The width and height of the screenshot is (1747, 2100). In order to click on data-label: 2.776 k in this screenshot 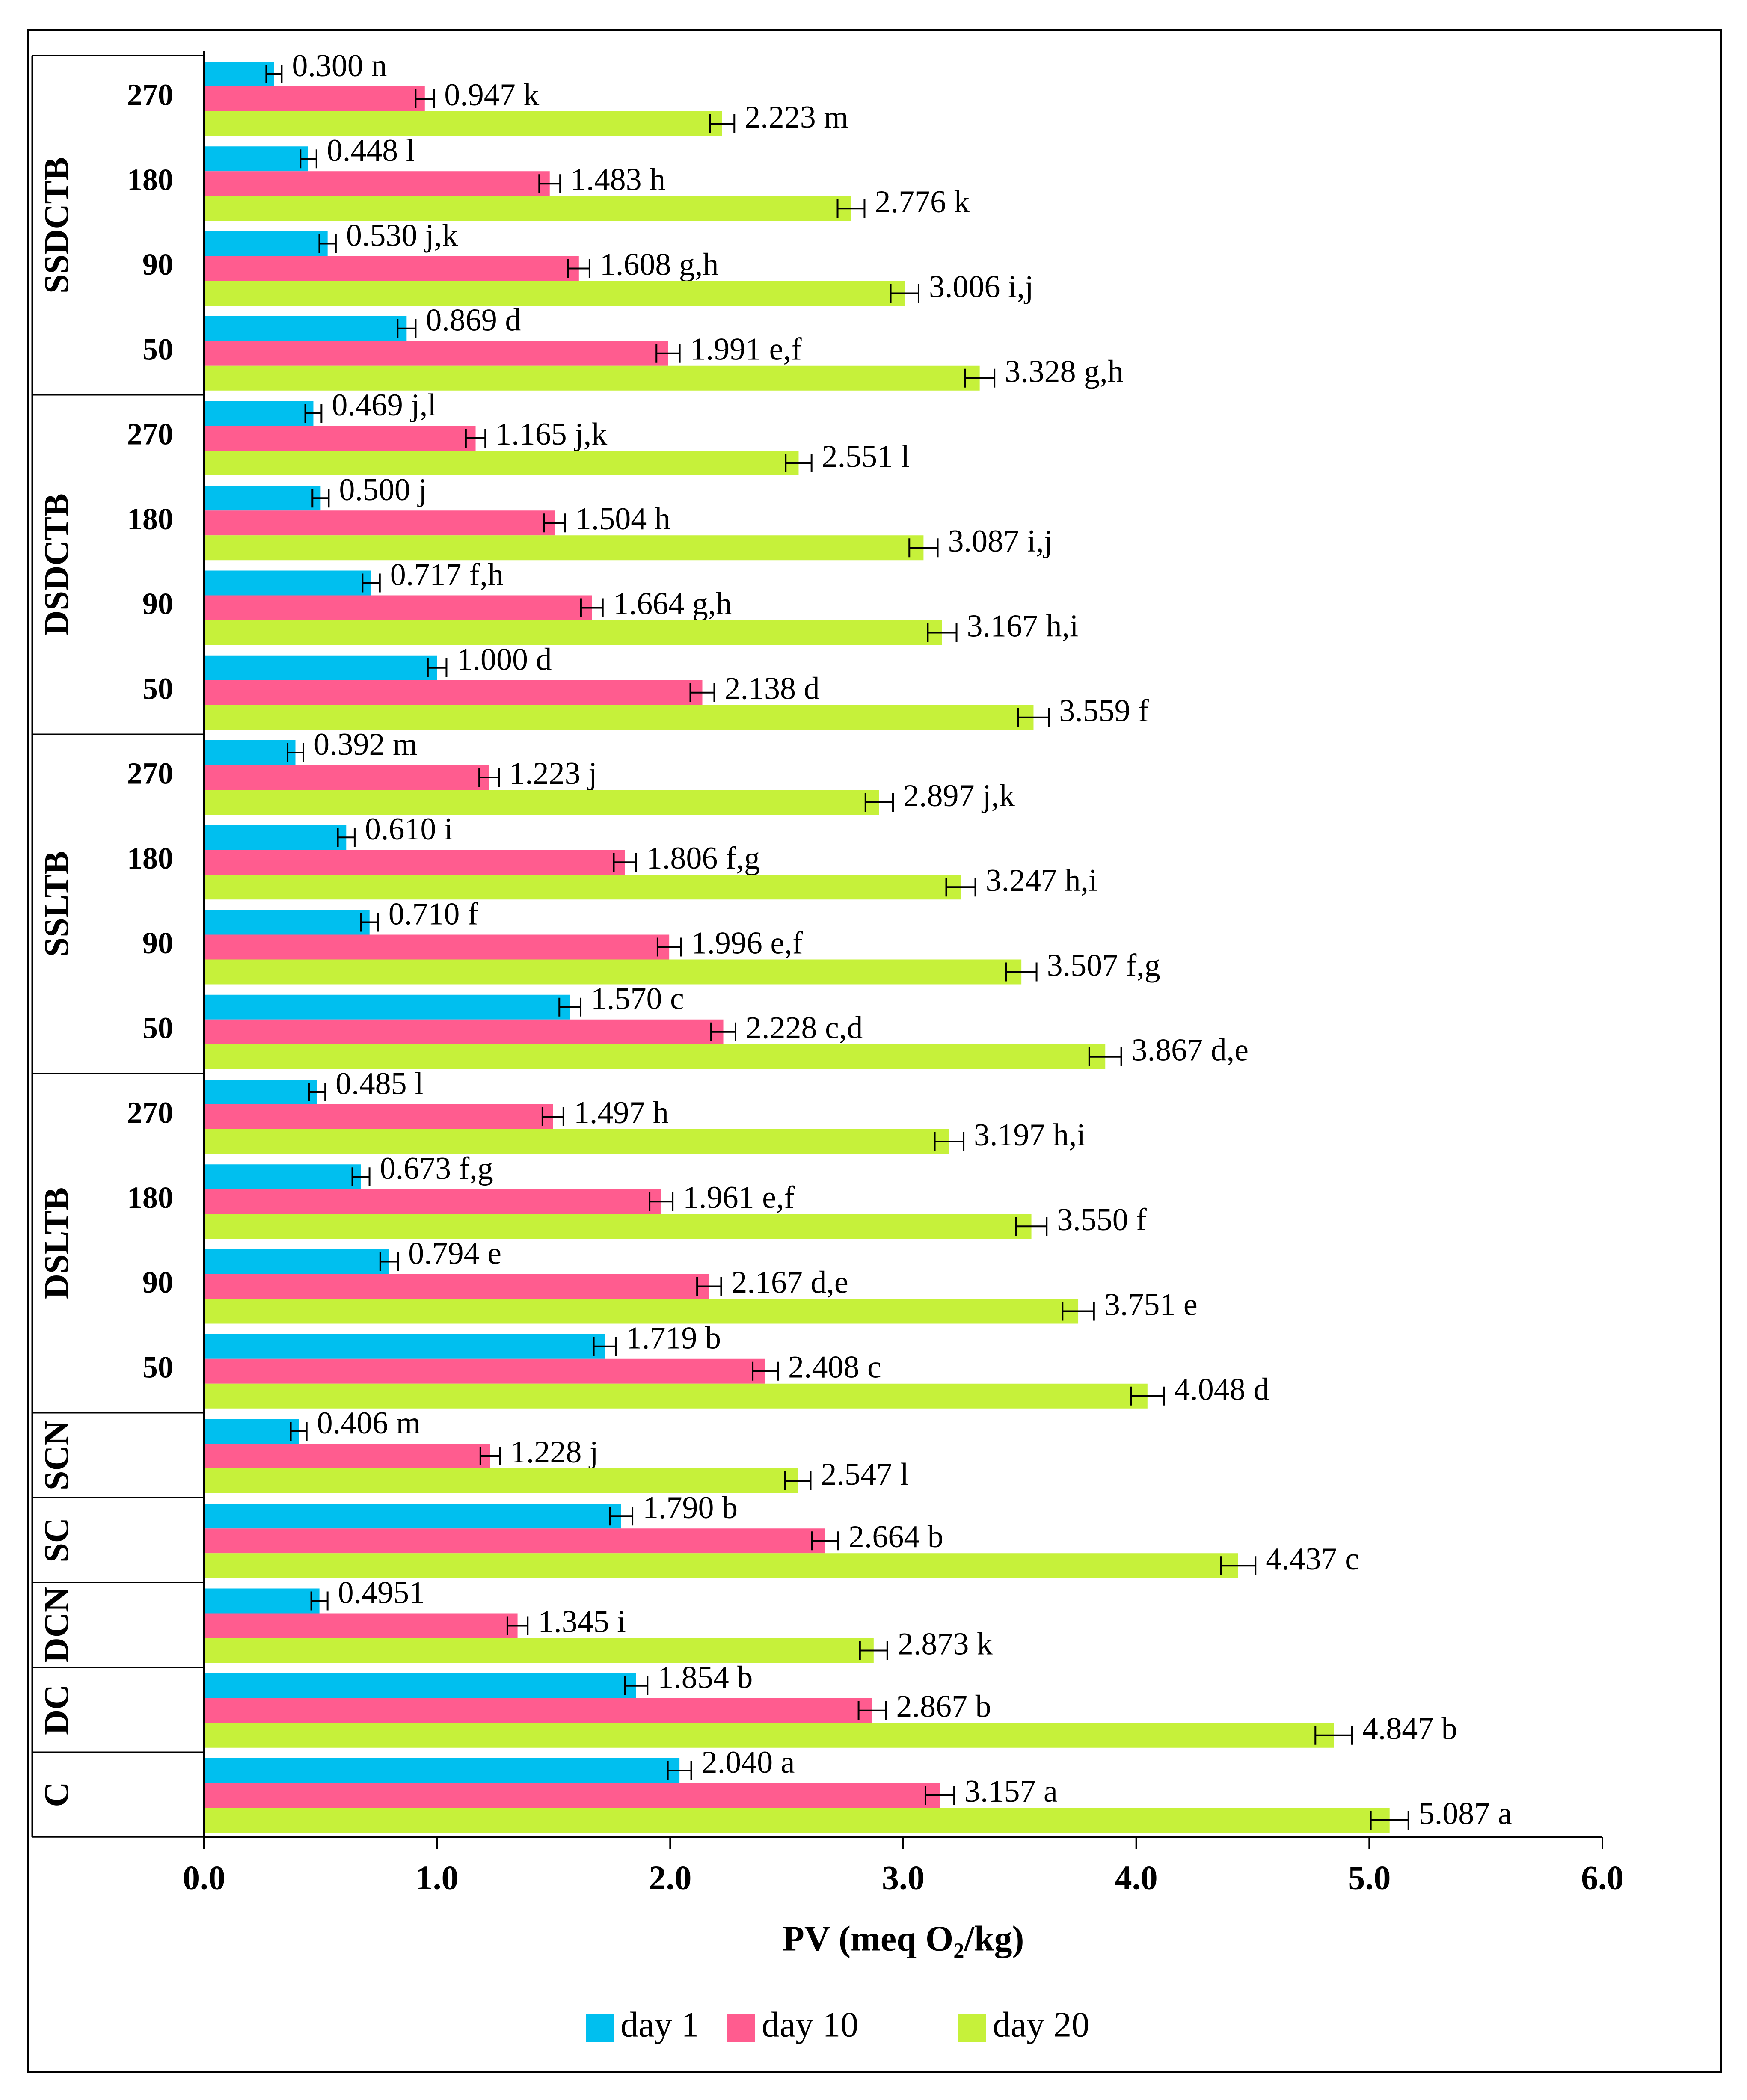, I will do `click(922, 201)`.